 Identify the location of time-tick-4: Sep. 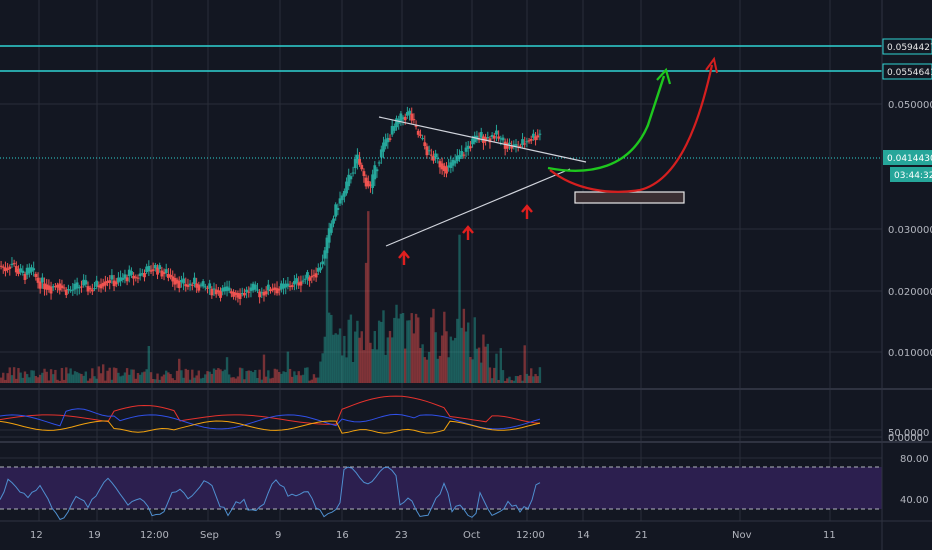
(209, 535).